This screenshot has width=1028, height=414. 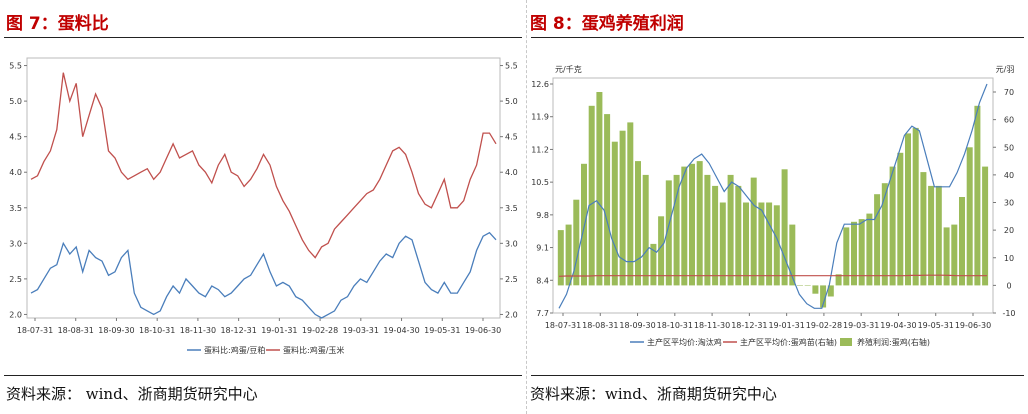 What do you see at coordinates (684, 342) in the screenshot?
I see `legend-label: 主产区平均价:淘汰鸡` at bounding box center [684, 342].